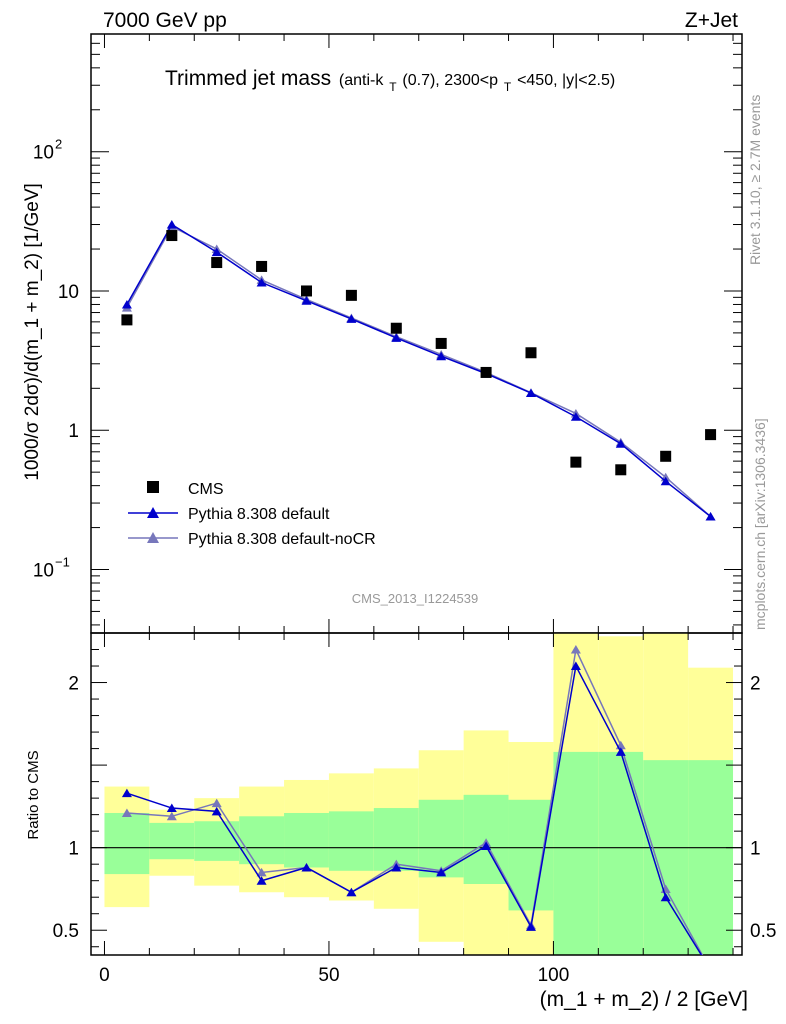 The width and height of the screenshot is (786, 1024). What do you see at coordinates (415, 598) in the screenshot?
I see `analysis-label: CMS_2013_I1224539` at bounding box center [415, 598].